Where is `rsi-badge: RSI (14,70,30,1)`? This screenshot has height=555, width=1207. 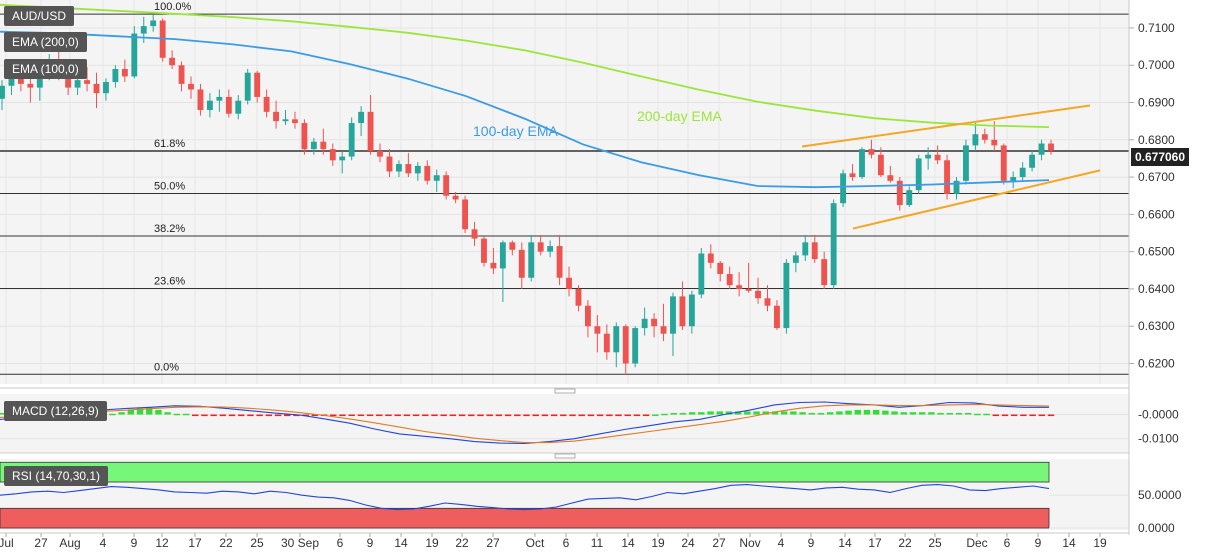 rsi-badge: RSI (14,70,30,1) is located at coordinates (56, 476).